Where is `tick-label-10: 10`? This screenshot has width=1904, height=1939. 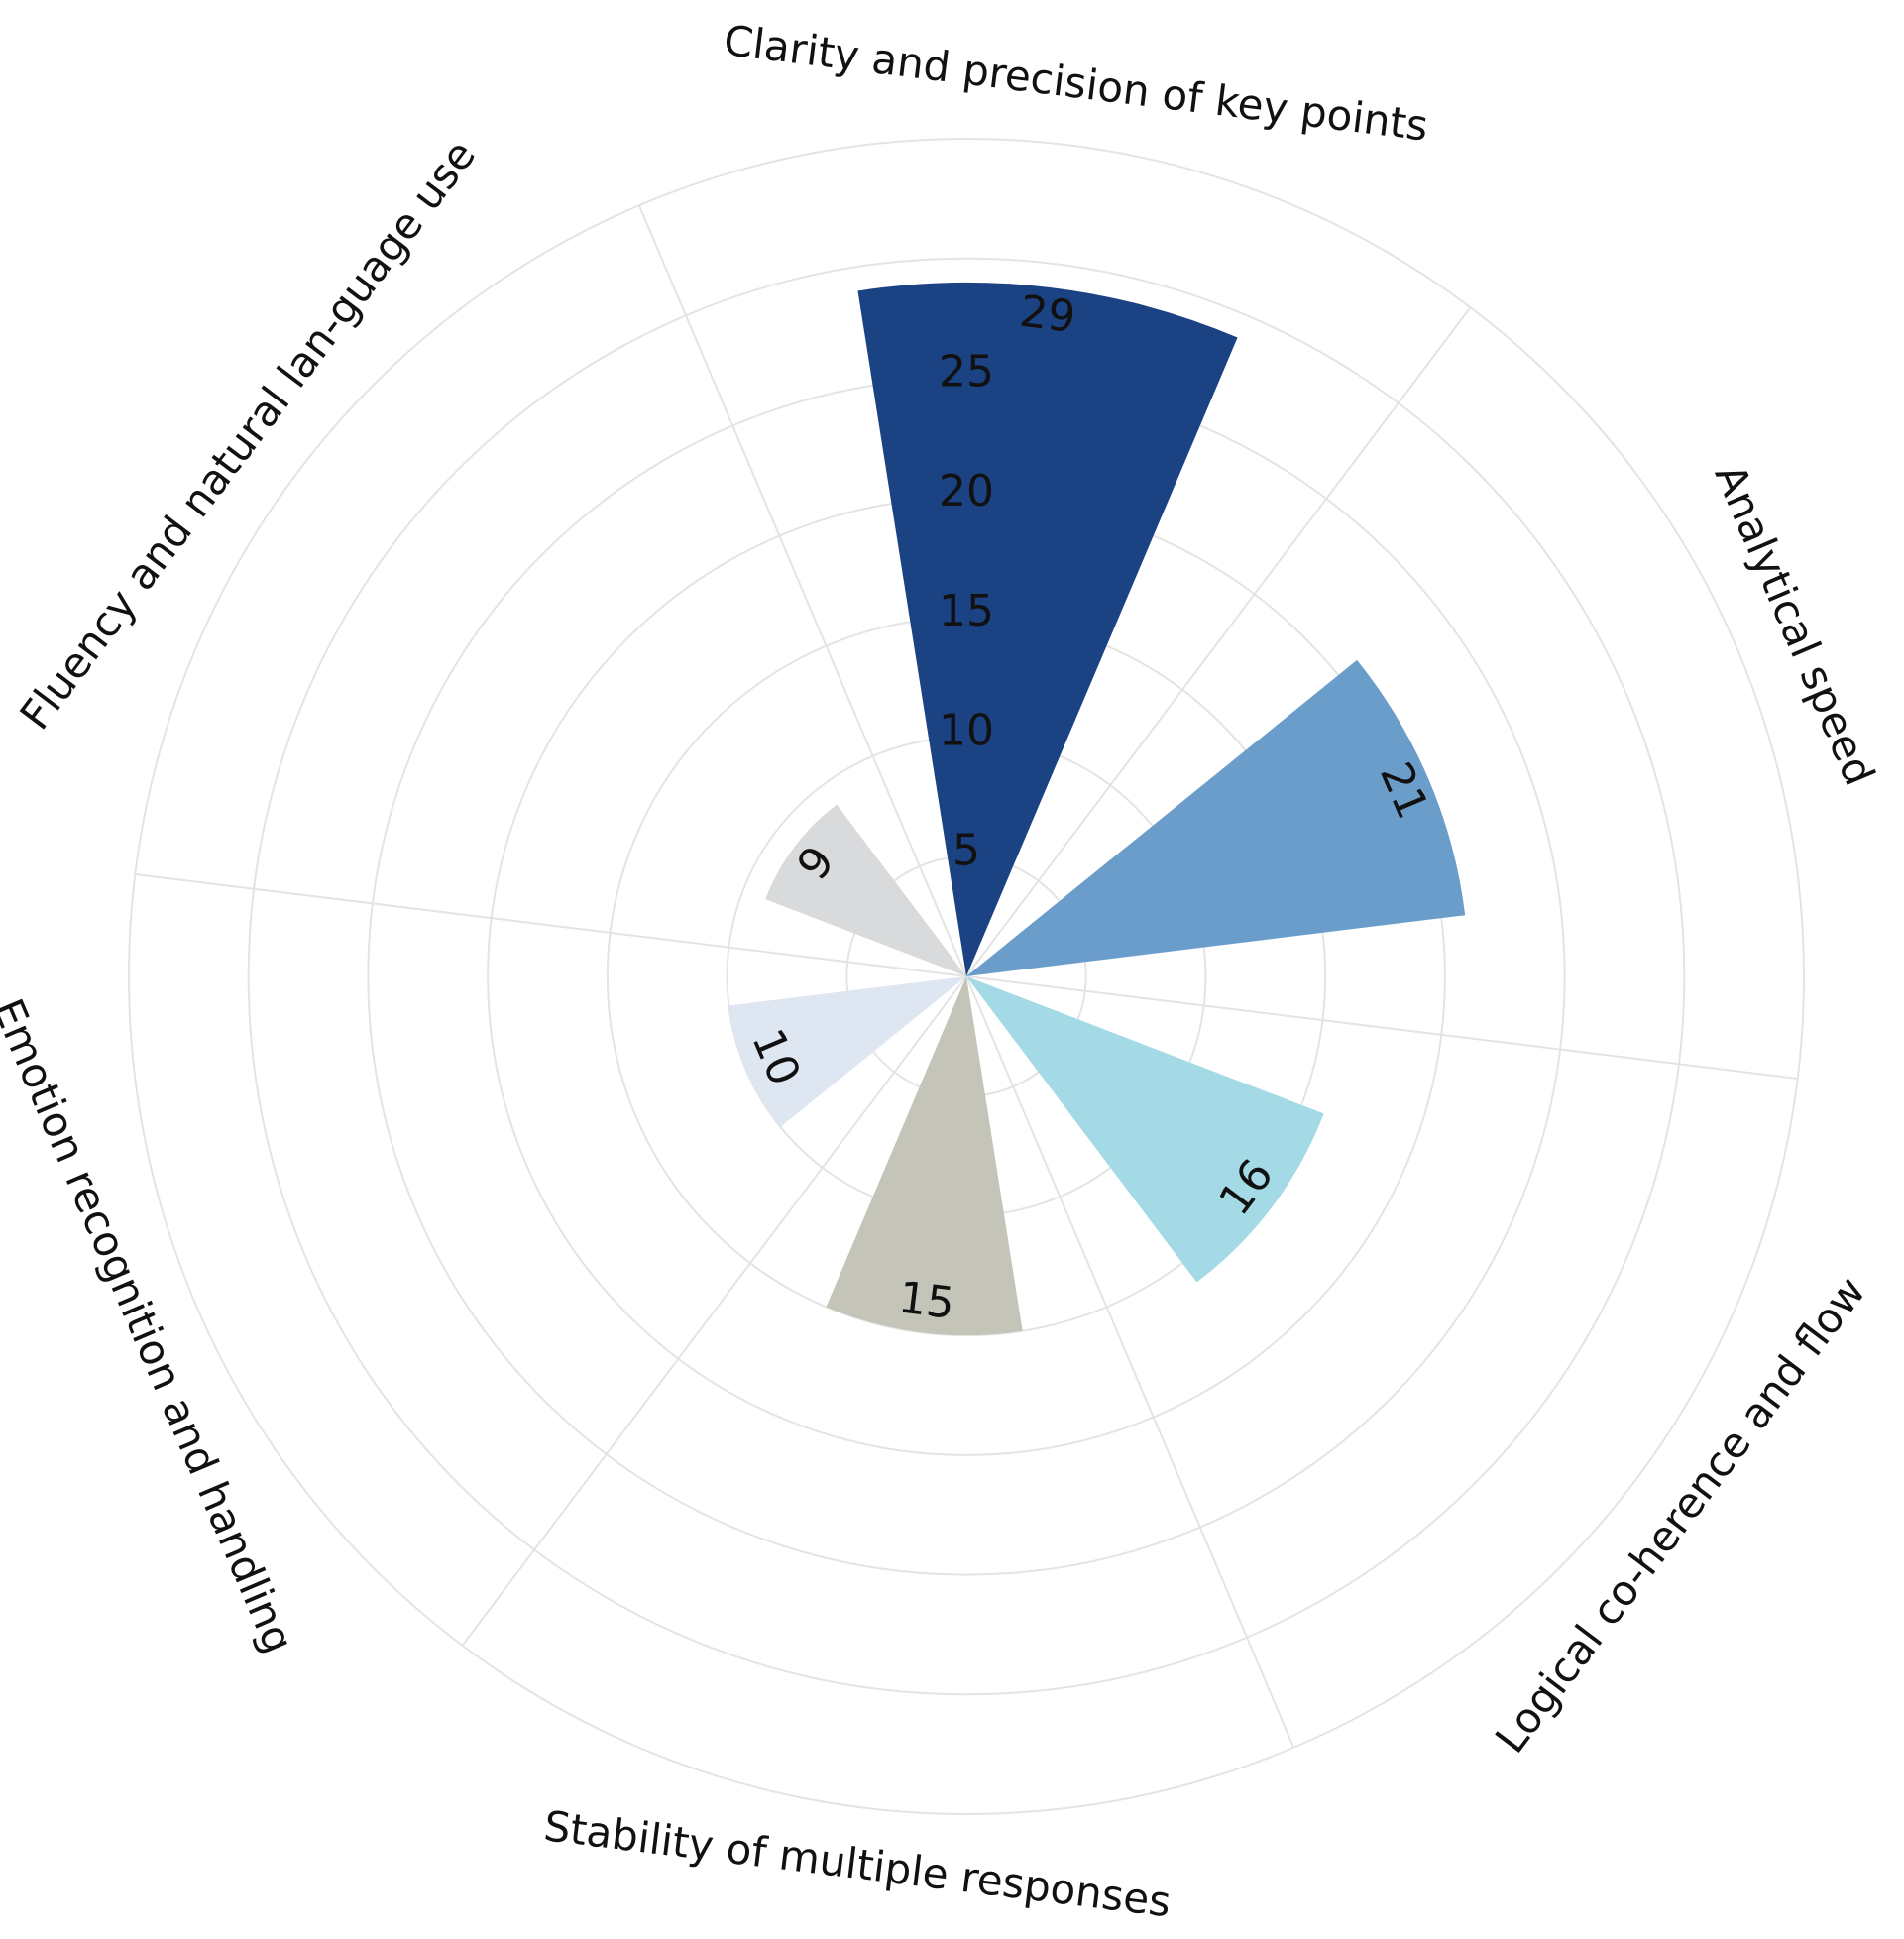
tick-label-10: 10 is located at coordinates (966, 731).